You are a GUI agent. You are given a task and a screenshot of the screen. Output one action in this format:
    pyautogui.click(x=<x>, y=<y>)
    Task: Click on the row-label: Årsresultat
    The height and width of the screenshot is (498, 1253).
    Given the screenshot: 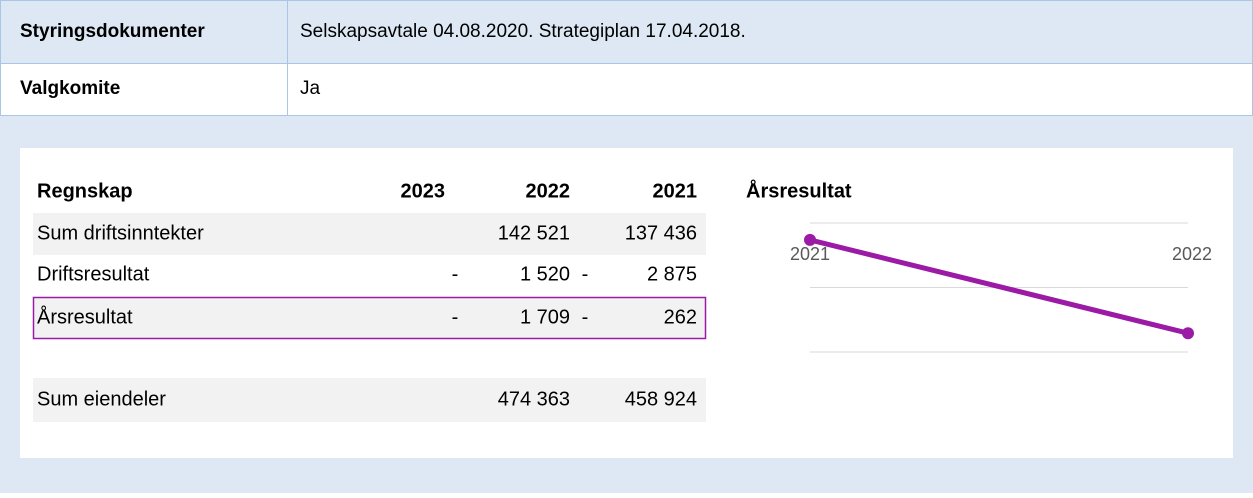 What is the action you would take?
    pyautogui.click(x=85, y=316)
    